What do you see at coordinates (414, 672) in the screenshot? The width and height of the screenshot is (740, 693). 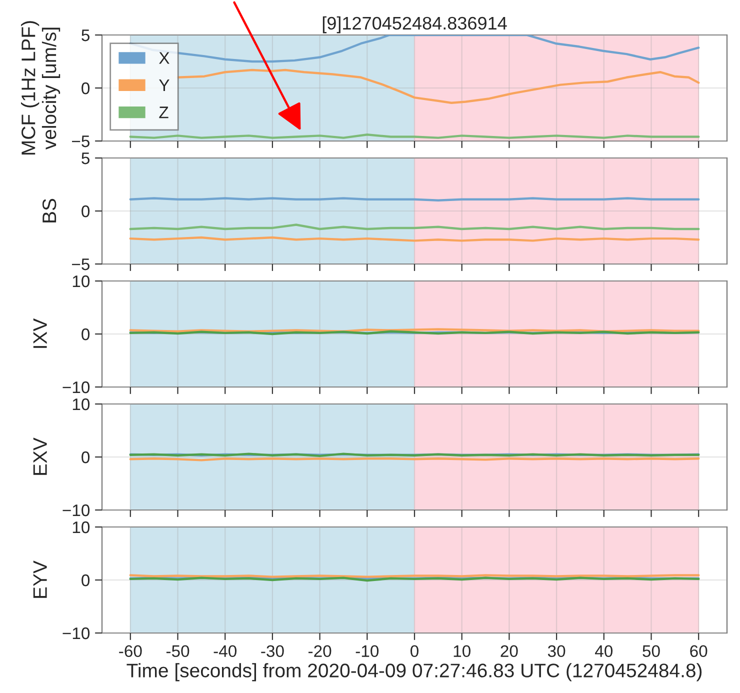 I see `x-axis-title: Time [seconds] from 2020-04-09 07:27:46.83 UTC (1270452484.8)` at bounding box center [414, 672].